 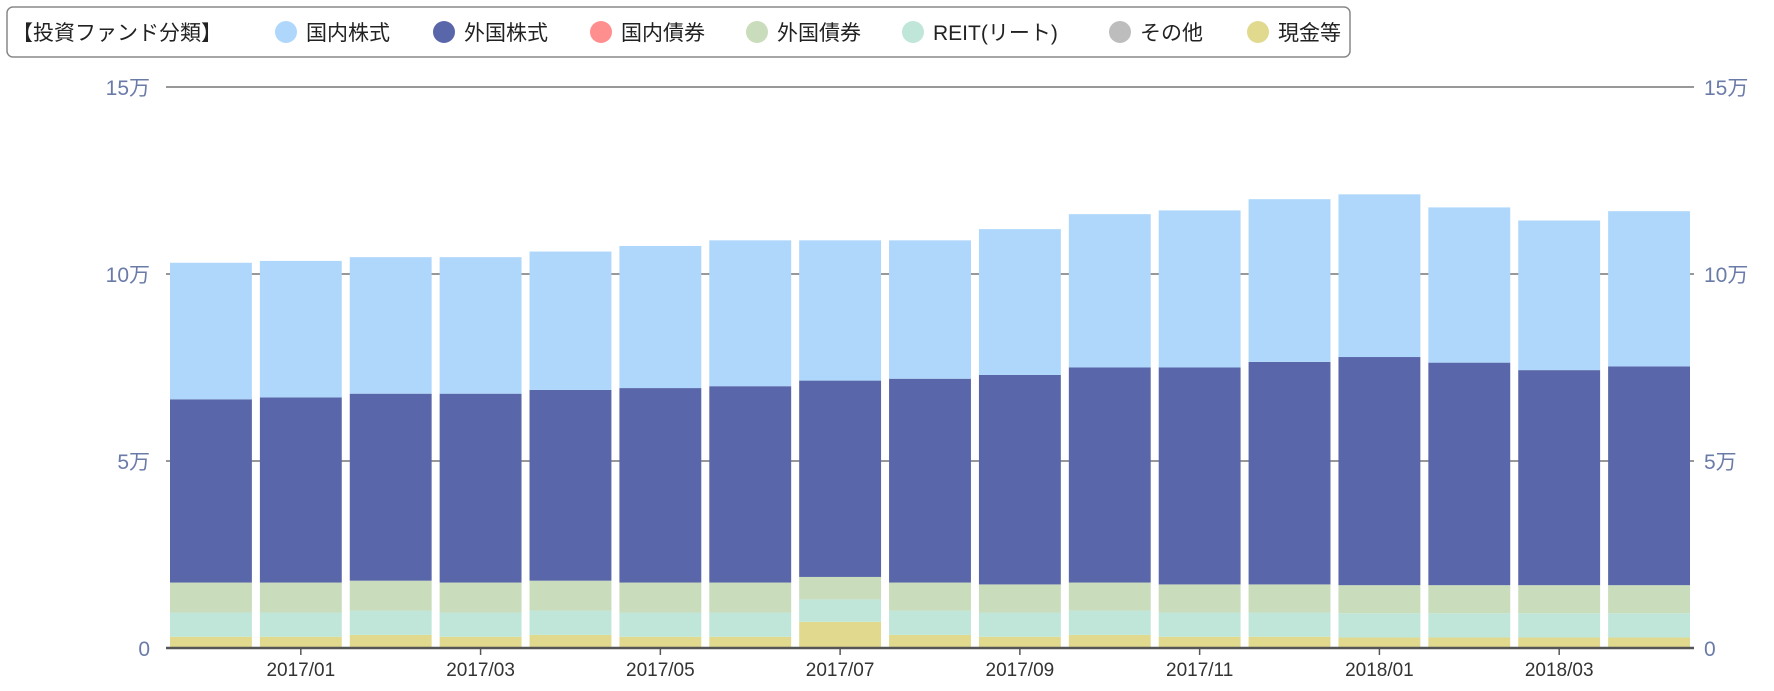 I want to click on legend-item: 国内株式, so click(x=332, y=33).